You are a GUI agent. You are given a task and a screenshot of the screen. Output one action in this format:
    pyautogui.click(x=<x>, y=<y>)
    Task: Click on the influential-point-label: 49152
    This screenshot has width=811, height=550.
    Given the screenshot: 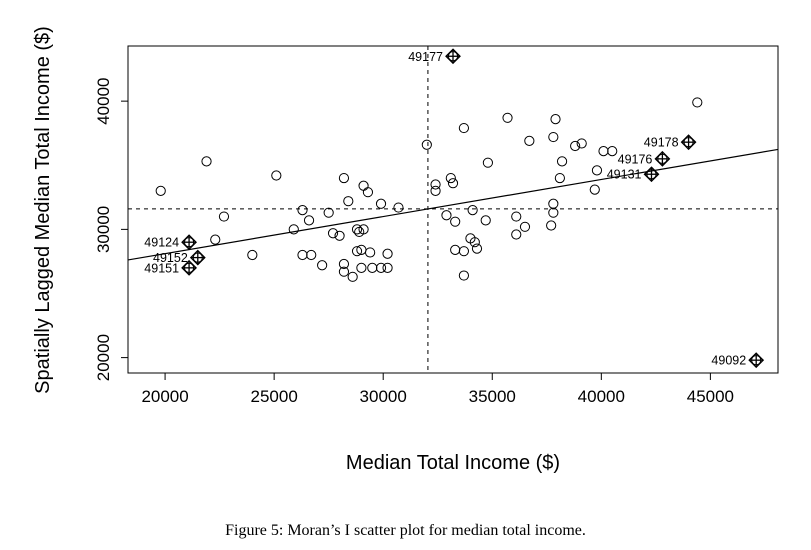 What is the action you would take?
    pyautogui.click(x=170, y=258)
    